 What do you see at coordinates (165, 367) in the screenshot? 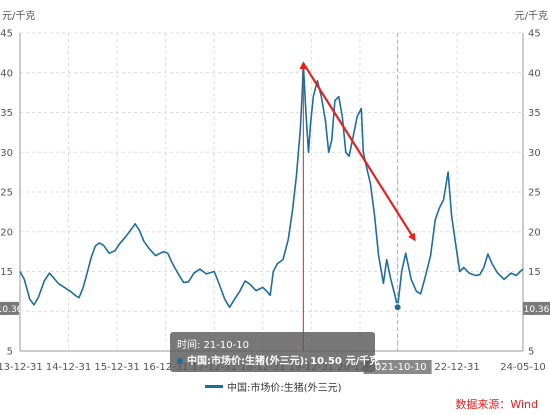
I see `x-tick-label: 16-12-31` at bounding box center [165, 367].